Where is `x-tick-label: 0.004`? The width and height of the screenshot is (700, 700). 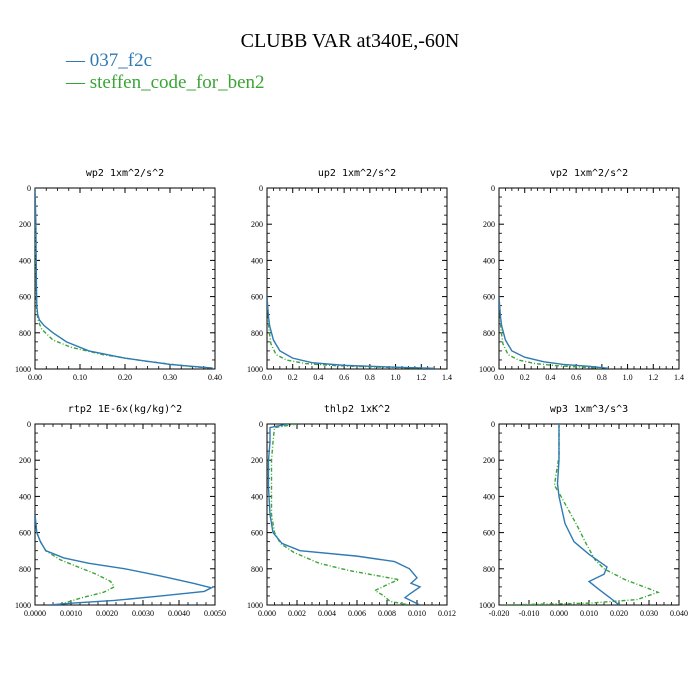
x-tick-label: 0.004 is located at coordinates (327, 613).